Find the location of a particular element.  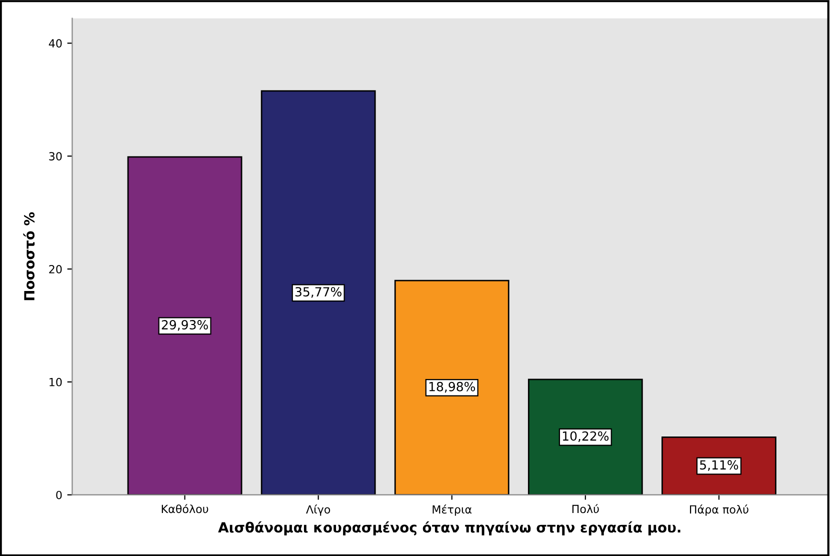

x-tick-label: Λίγο is located at coordinates (318, 510).